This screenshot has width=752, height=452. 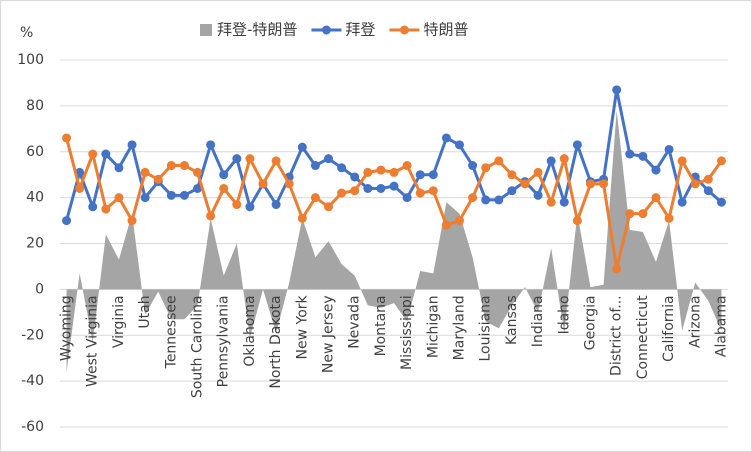 What do you see at coordinates (360, 30) in the screenshot?
I see `legend-label: 拜登` at bounding box center [360, 30].